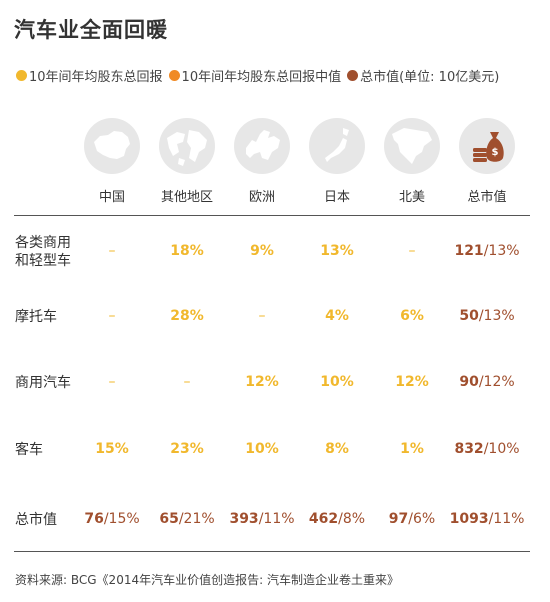 The height and width of the screenshot is (602, 550). What do you see at coordinates (412, 146) in the screenshot?
I see `north-america-map-icon` at bounding box center [412, 146].